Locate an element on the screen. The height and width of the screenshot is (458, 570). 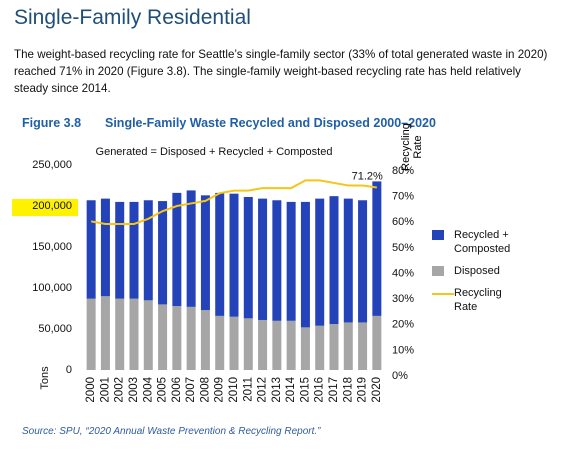
y-tick-label: 100,000 is located at coordinates (52, 288).